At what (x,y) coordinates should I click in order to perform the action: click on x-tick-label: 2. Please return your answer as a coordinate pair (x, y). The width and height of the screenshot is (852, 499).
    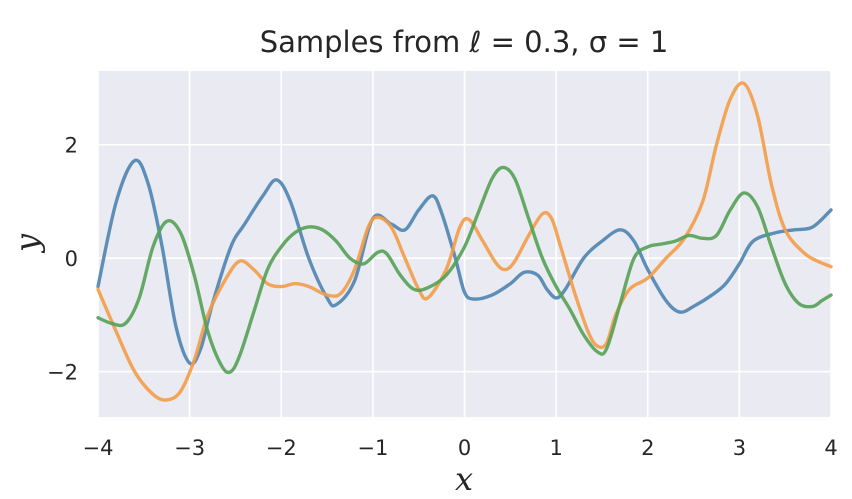
    Looking at the image, I should click on (647, 448).